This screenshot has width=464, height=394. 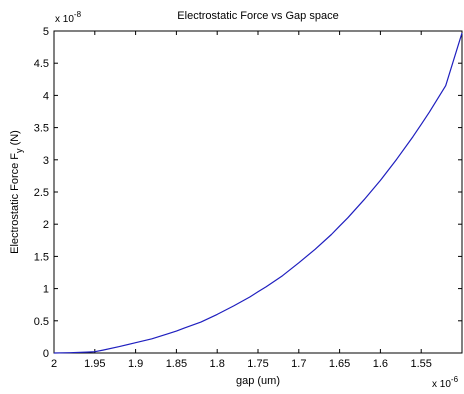 I want to click on y-axis-label-unit: (N), so click(x=15, y=139).